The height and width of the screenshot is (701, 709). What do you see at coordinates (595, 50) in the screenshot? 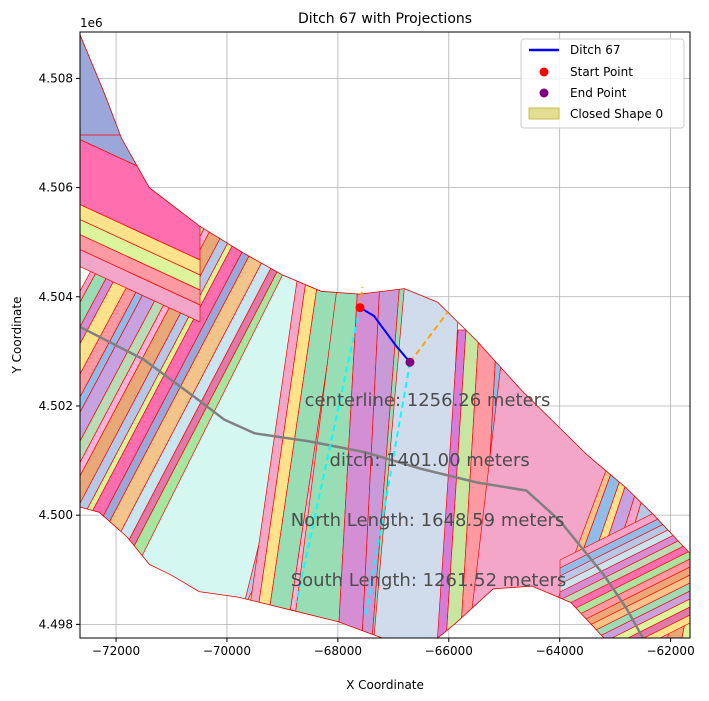
I see `legend-label-ditch: Ditch 67` at bounding box center [595, 50].